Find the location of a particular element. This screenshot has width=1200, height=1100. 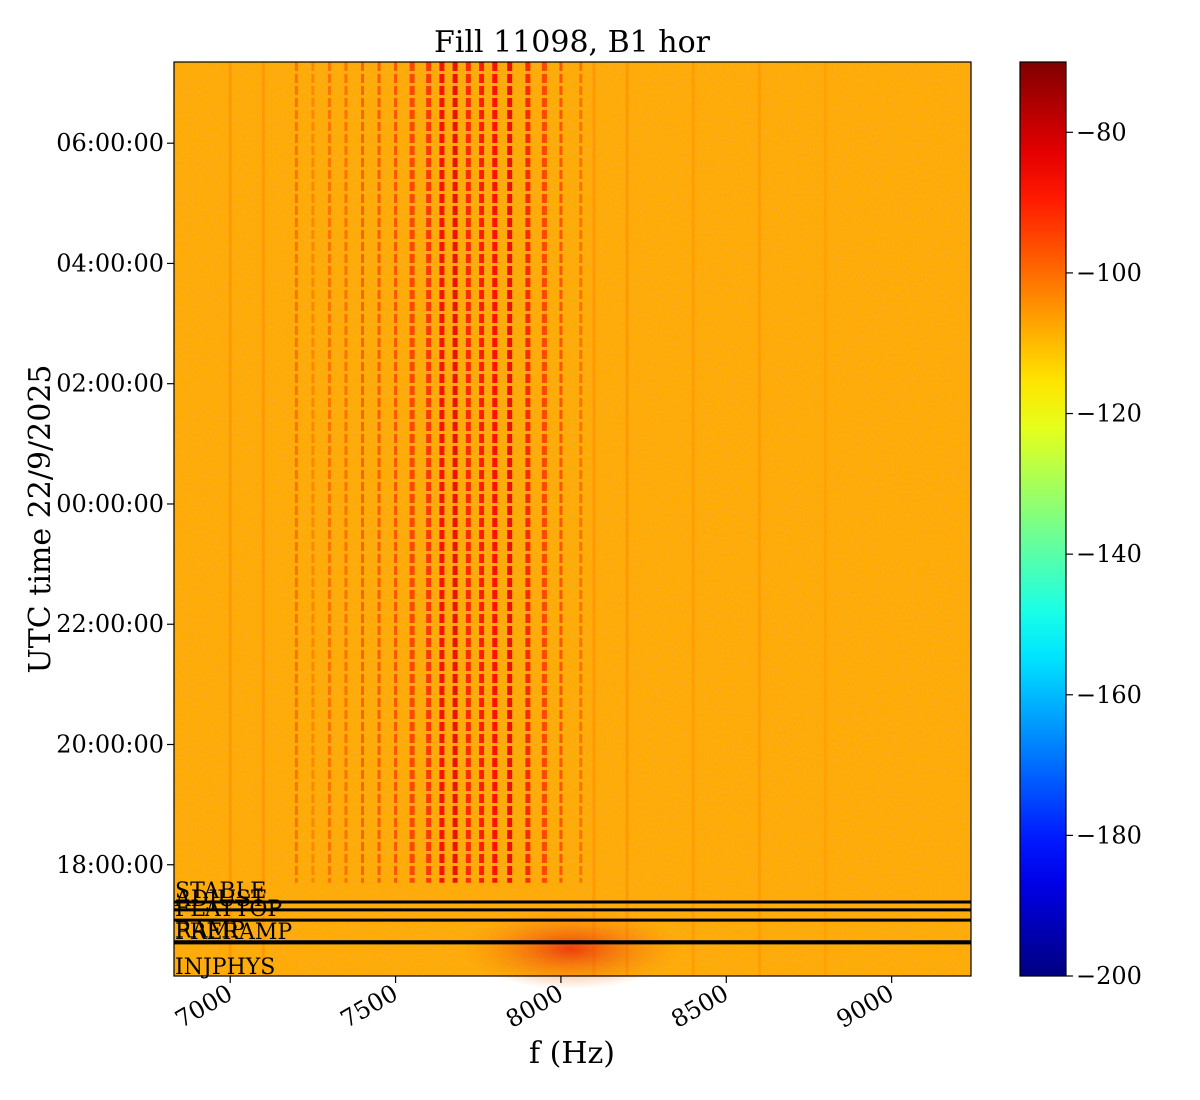

y-tick-label: 20:00:00 is located at coordinates (110, 744).